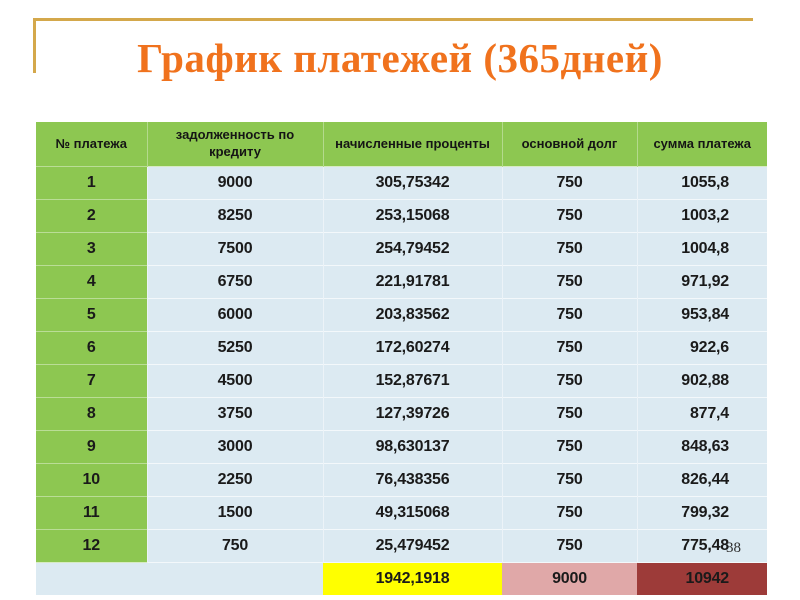 The width and height of the screenshot is (800, 600). Describe the element at coordinates (91, 315) in the screenshot. I see `payment-number-cell: 5` at that location.